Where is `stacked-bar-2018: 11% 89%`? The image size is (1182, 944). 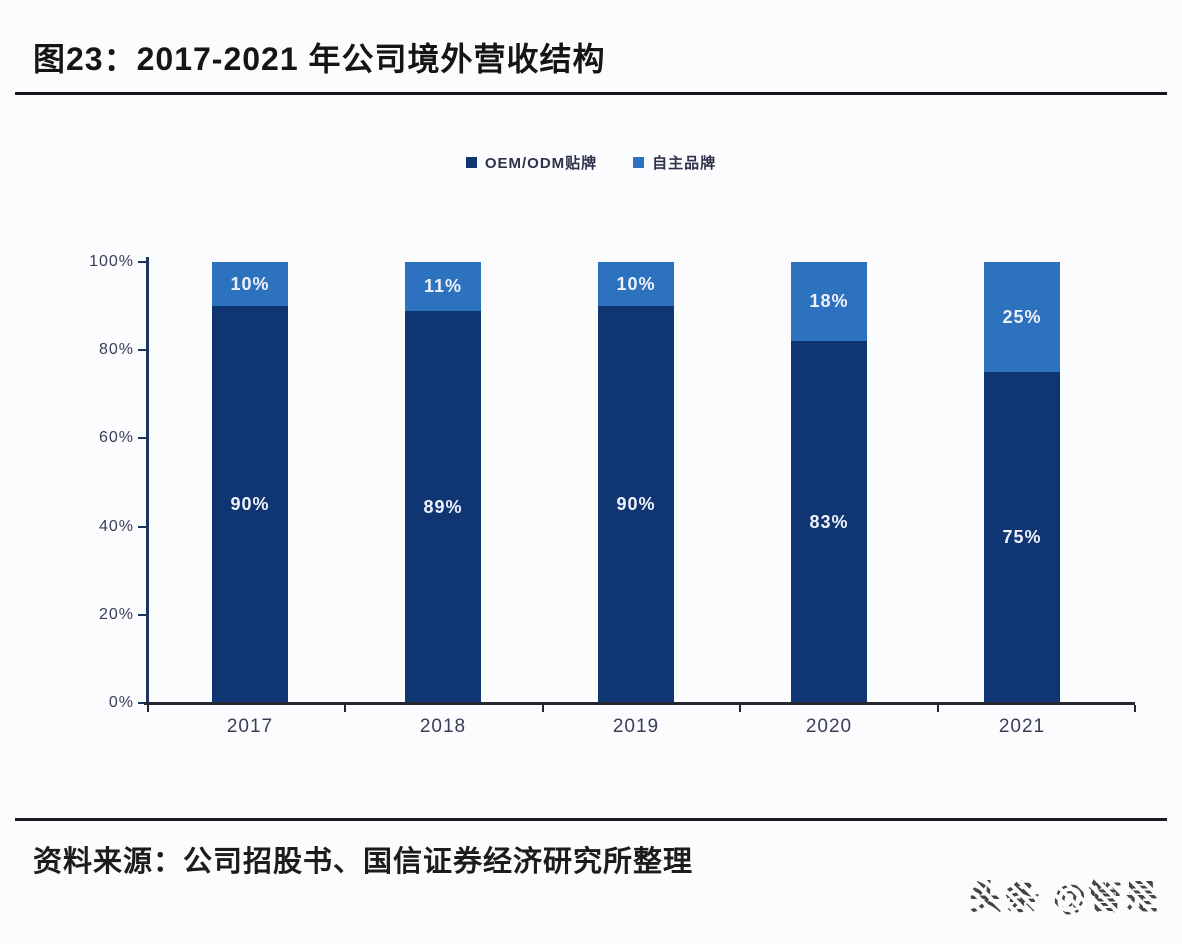
stacked-bar-2018: 11% 89% is located at coordinates (443, 482).